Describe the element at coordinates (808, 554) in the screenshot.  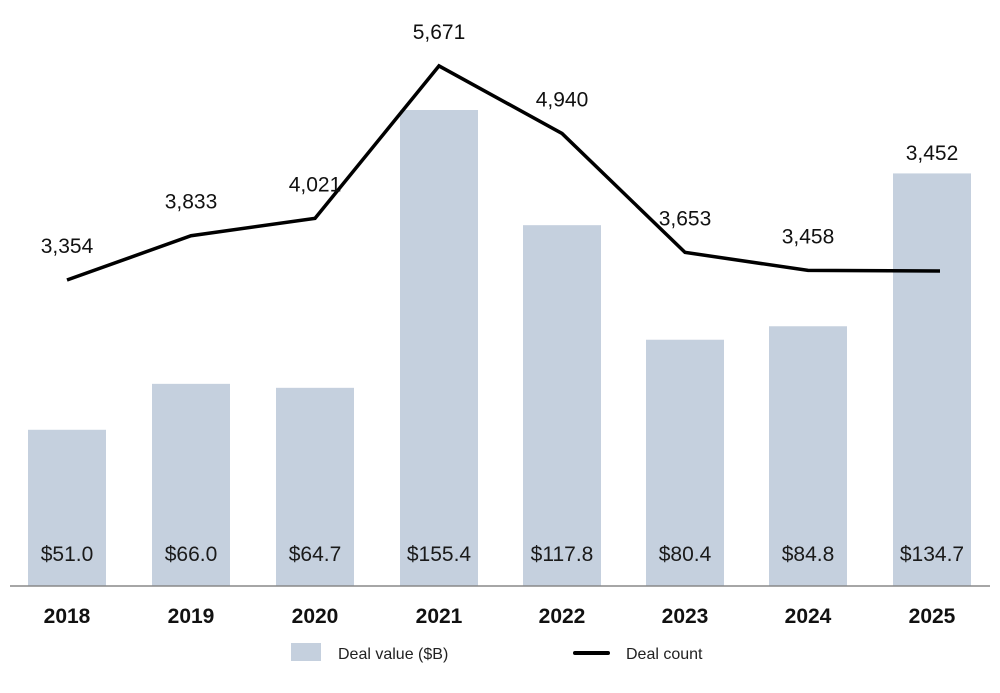
I see `bar-label: $84.8` at that location.